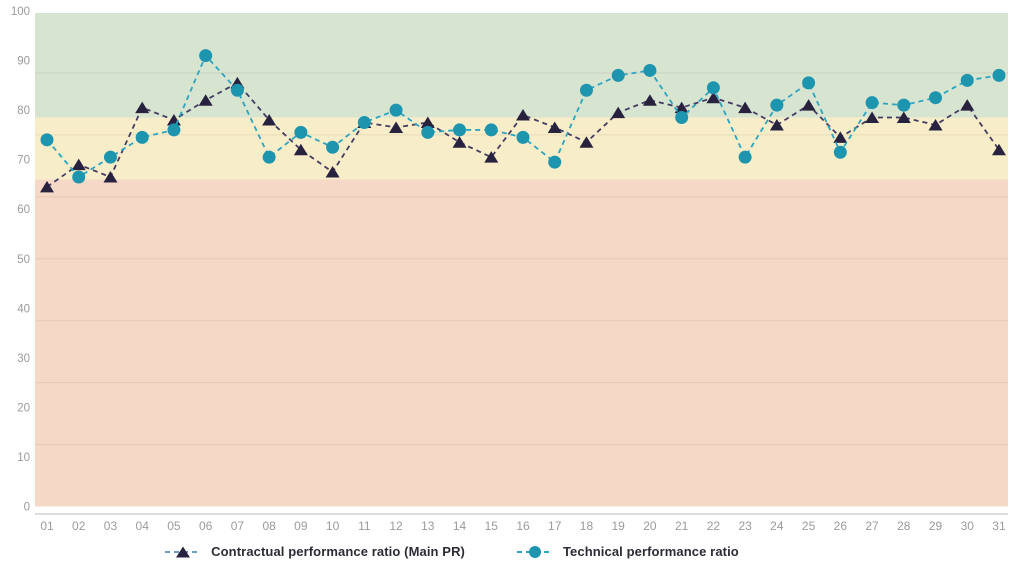 The height and width of the screenshot is (584, 1014). I want to click on y-tick-label: 50, so click(23, 260).